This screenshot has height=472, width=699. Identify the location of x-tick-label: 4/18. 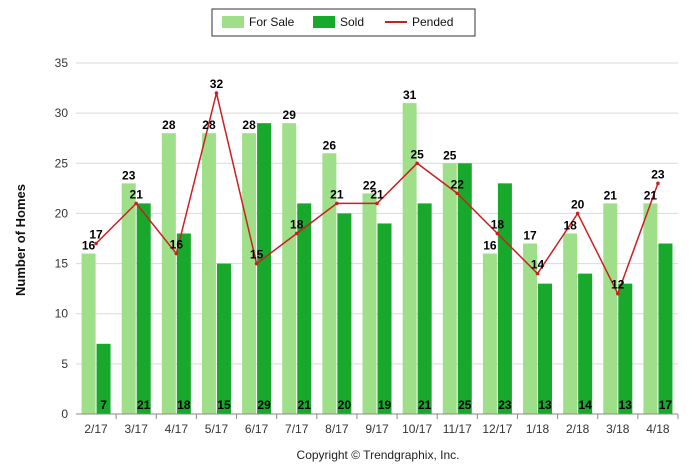
(658, 429).